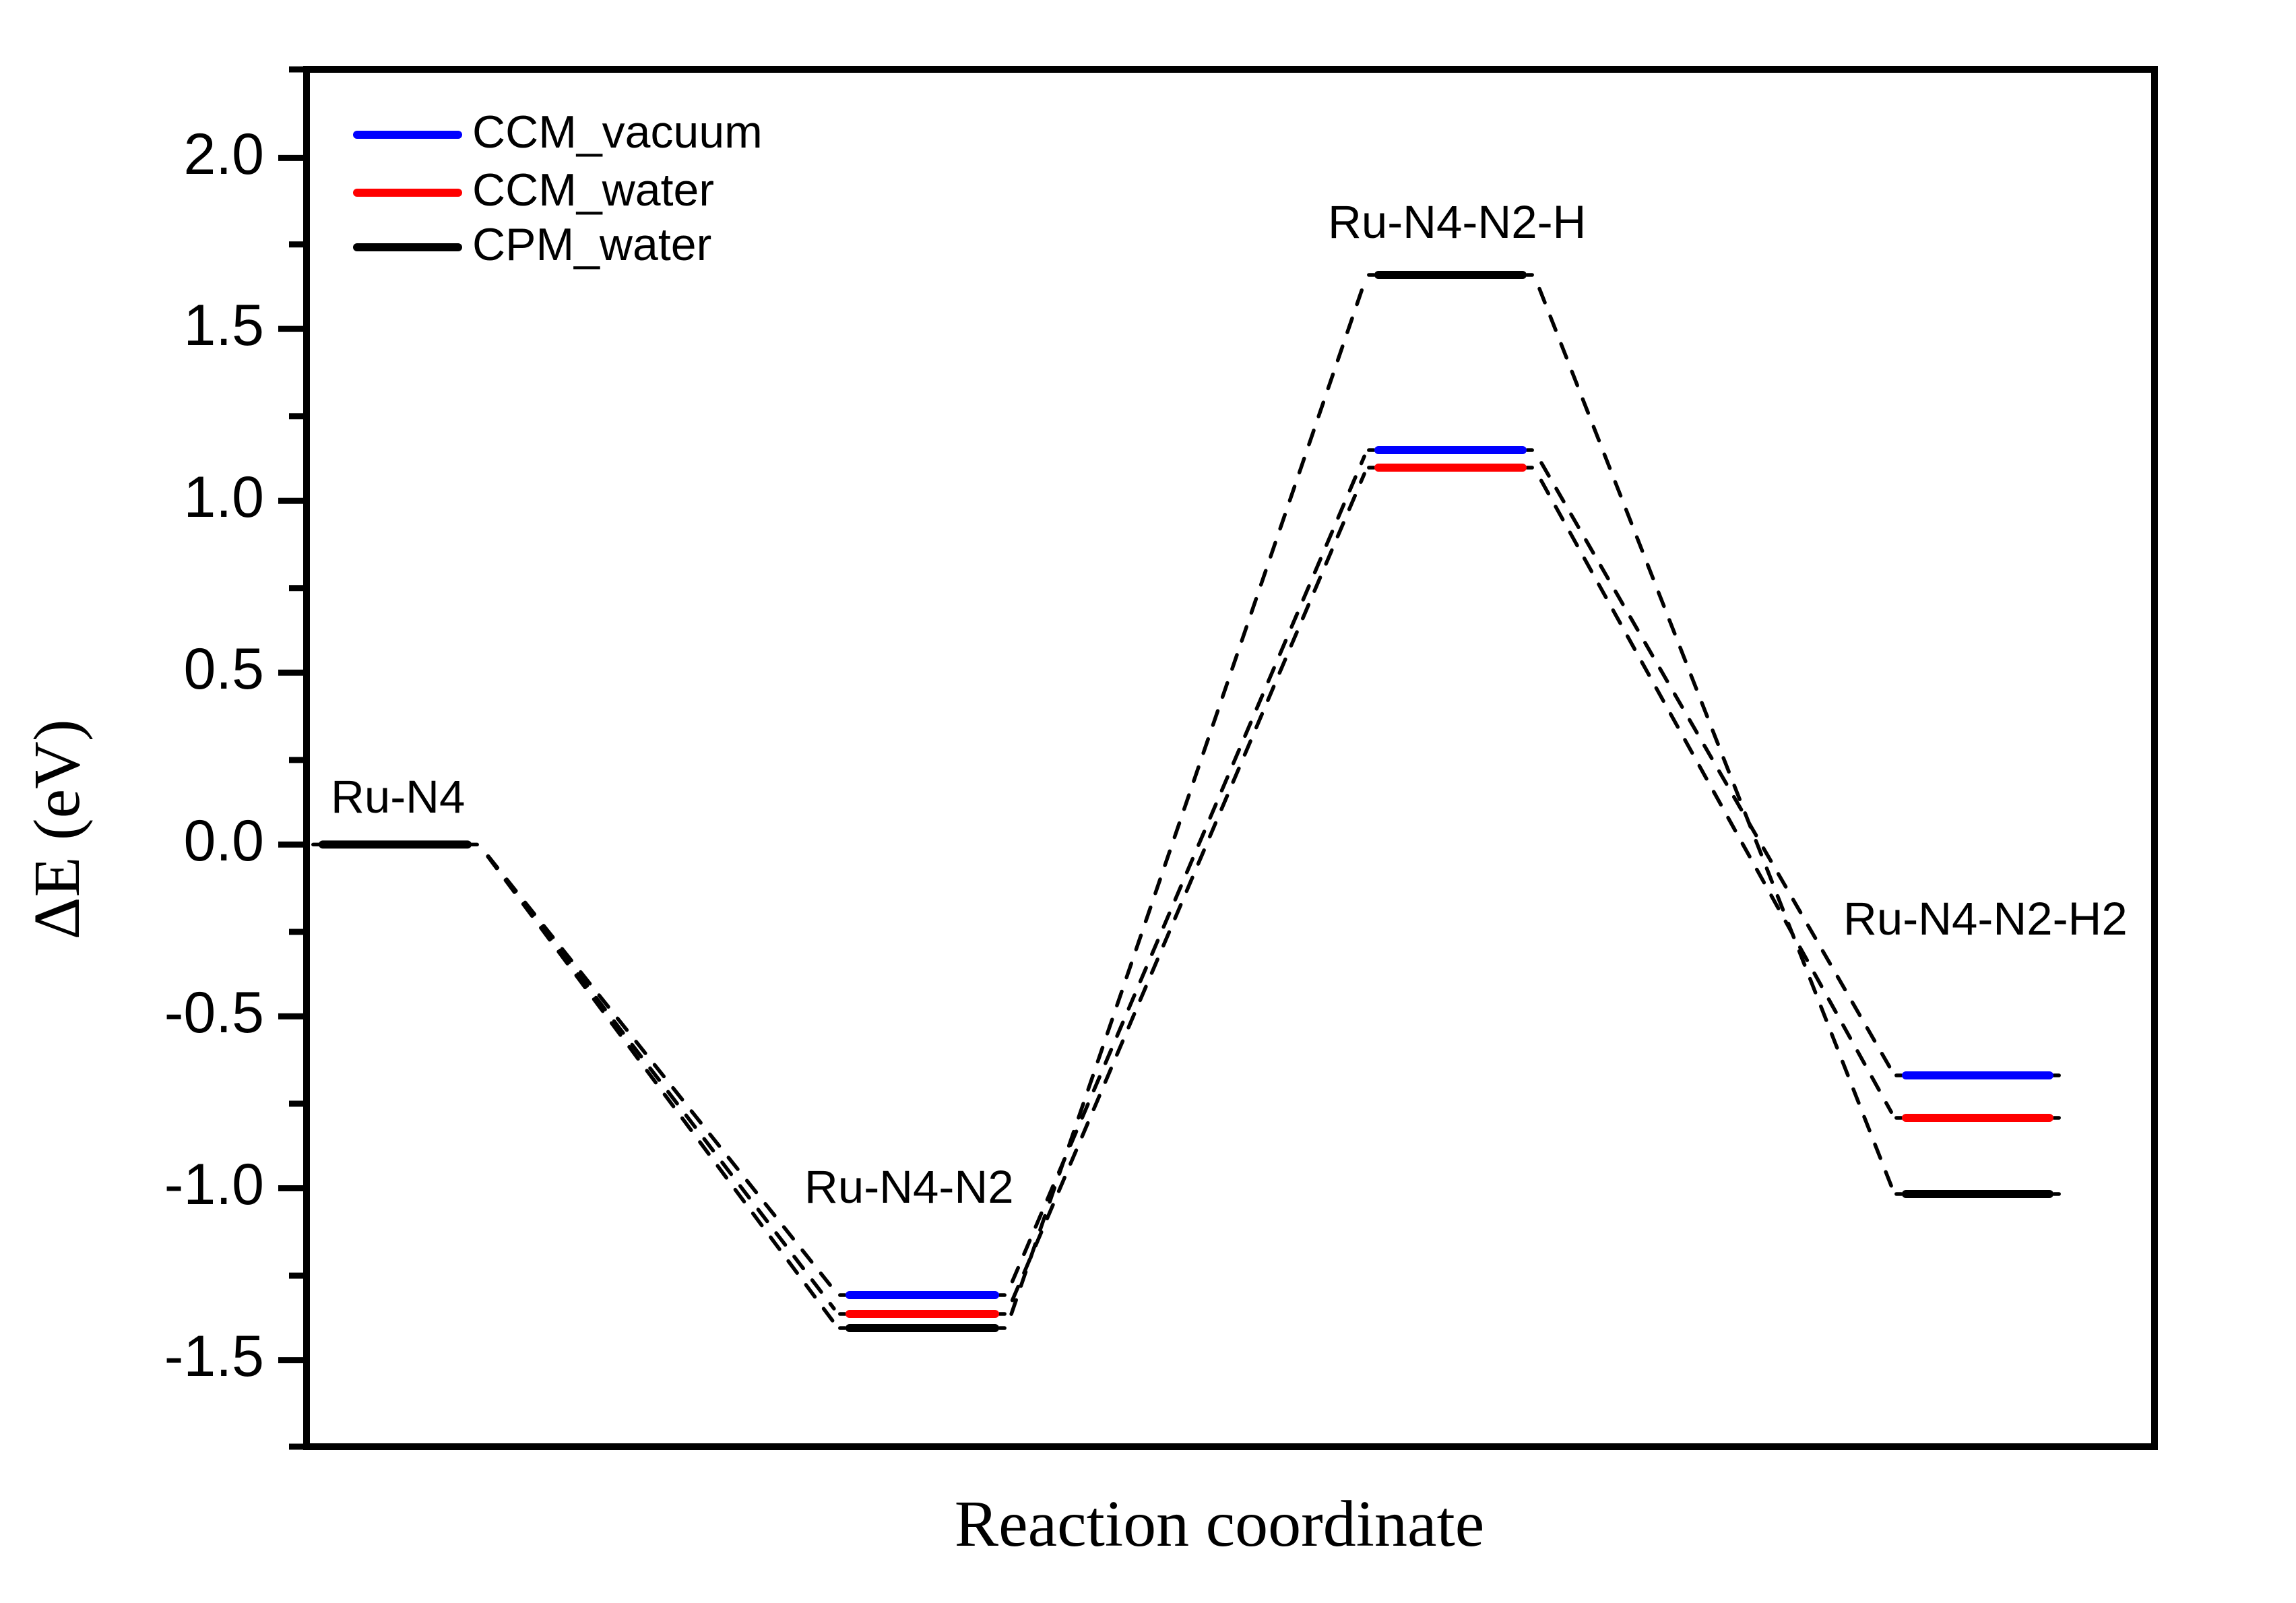 The width and height of the screenshot is (2296, 1603). What do you see at coordinates (214, 1012) in the screenshot?
I see `svg-text: -0.5` at bounding box center [214, 1012].